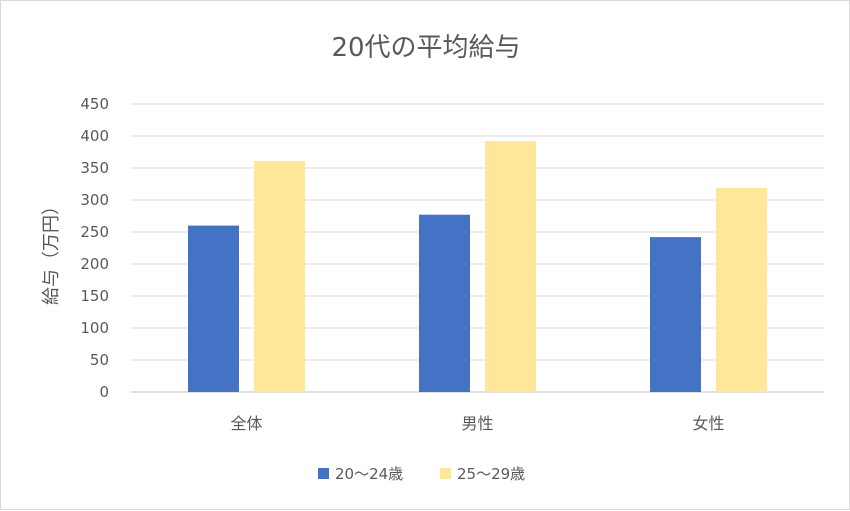 The image size is (850, 511). What do you see at coordinates (104, 392) in the screenshot?
I see `y-tick-label: 0` at bounding box center [104, 392].